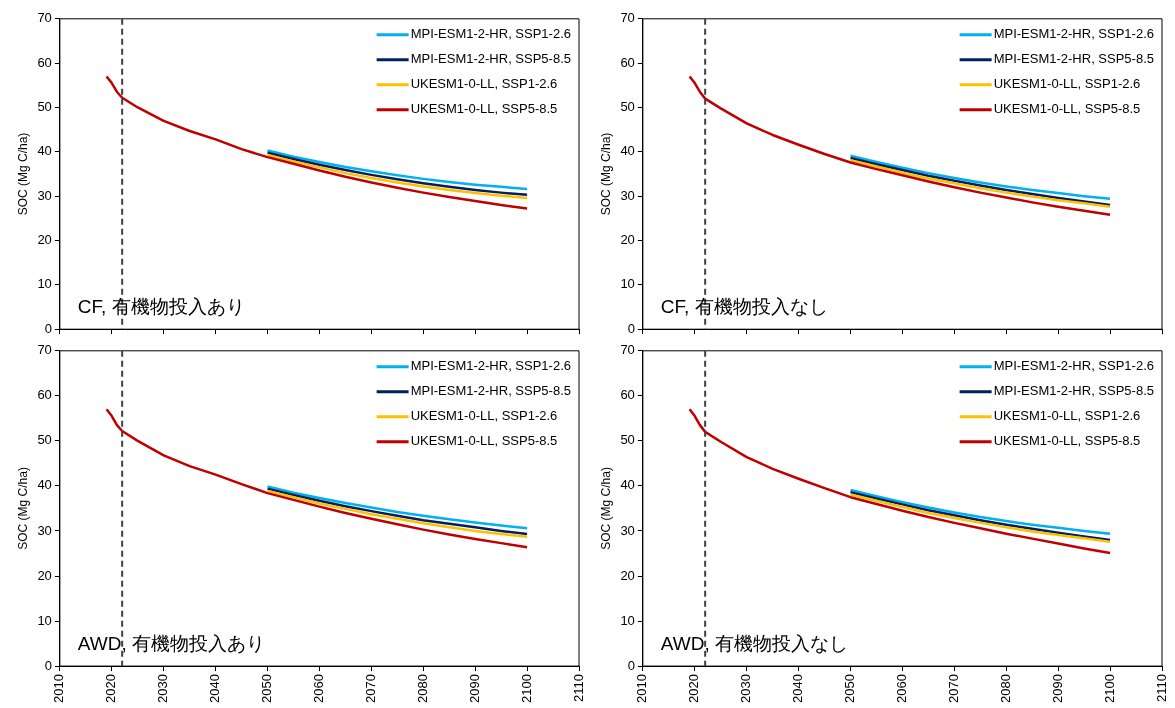  Describe the element at coordinates (161, 307) in the screenshot. I see `annotation: CF, 有機物投入あり` at that location.